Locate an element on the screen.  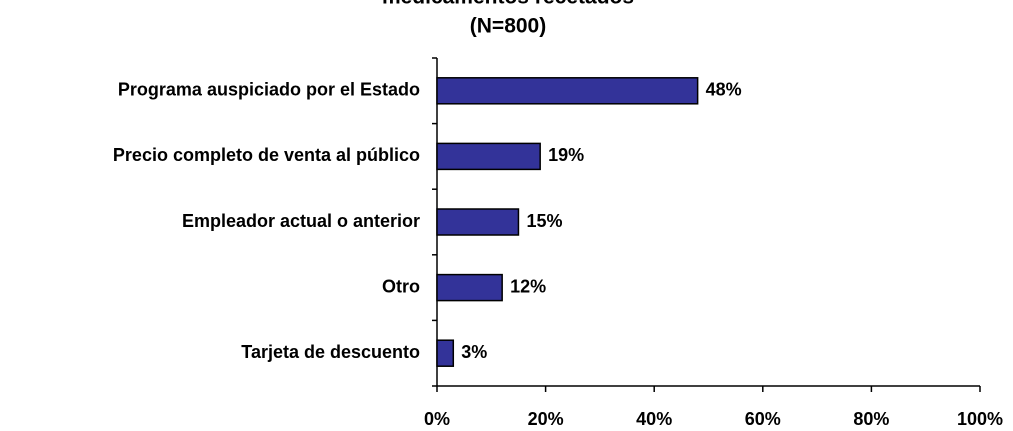
x-tick-label: 40% is located at coordinates (654, 419).